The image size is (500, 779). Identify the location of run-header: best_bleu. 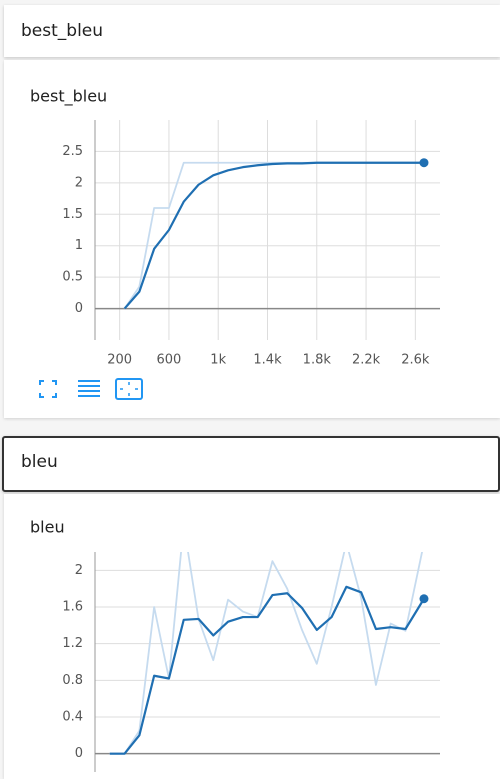
(252, 31).